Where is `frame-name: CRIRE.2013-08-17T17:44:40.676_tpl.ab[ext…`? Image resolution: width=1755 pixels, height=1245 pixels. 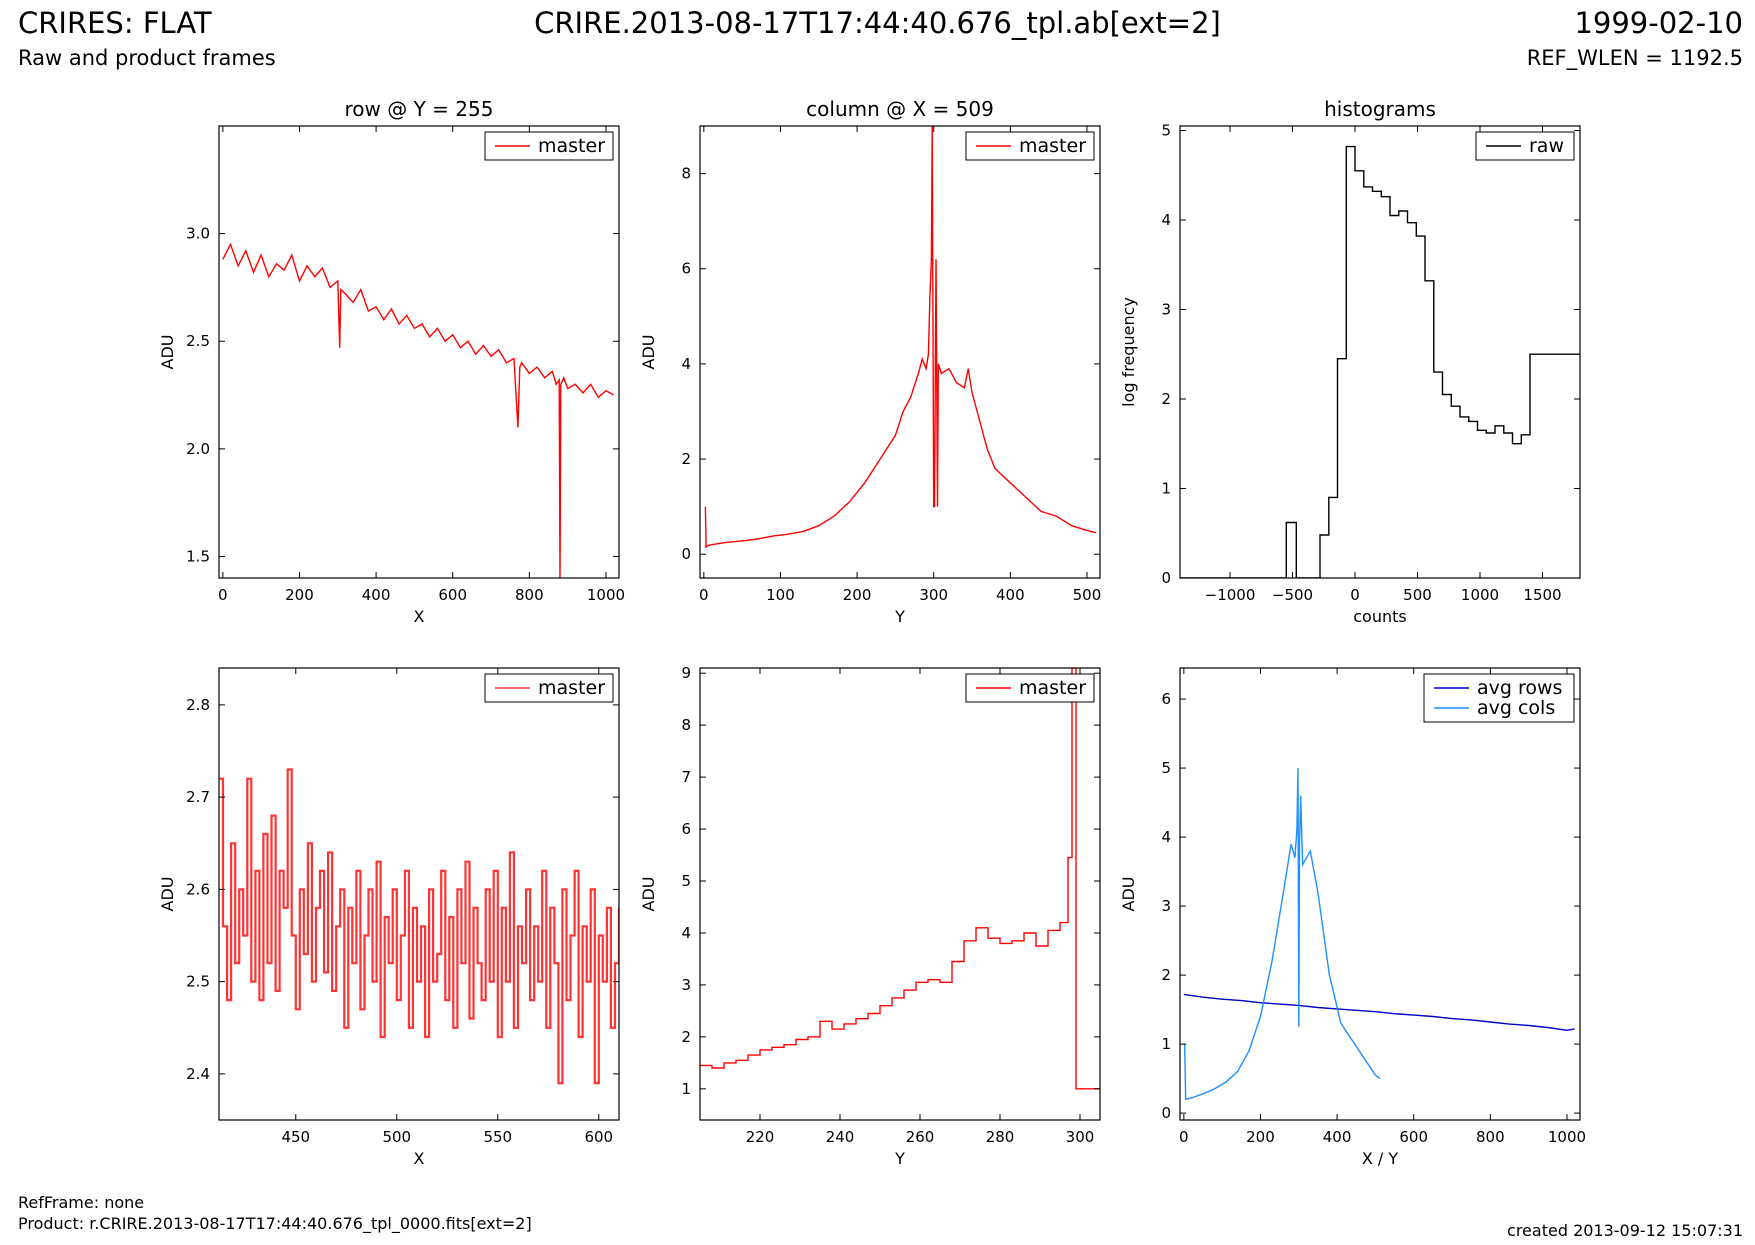 frame-name: CRIRE.2013-08-17T17:44:40.676_tpl.ab[ext… is located at coordinates (877, 23).